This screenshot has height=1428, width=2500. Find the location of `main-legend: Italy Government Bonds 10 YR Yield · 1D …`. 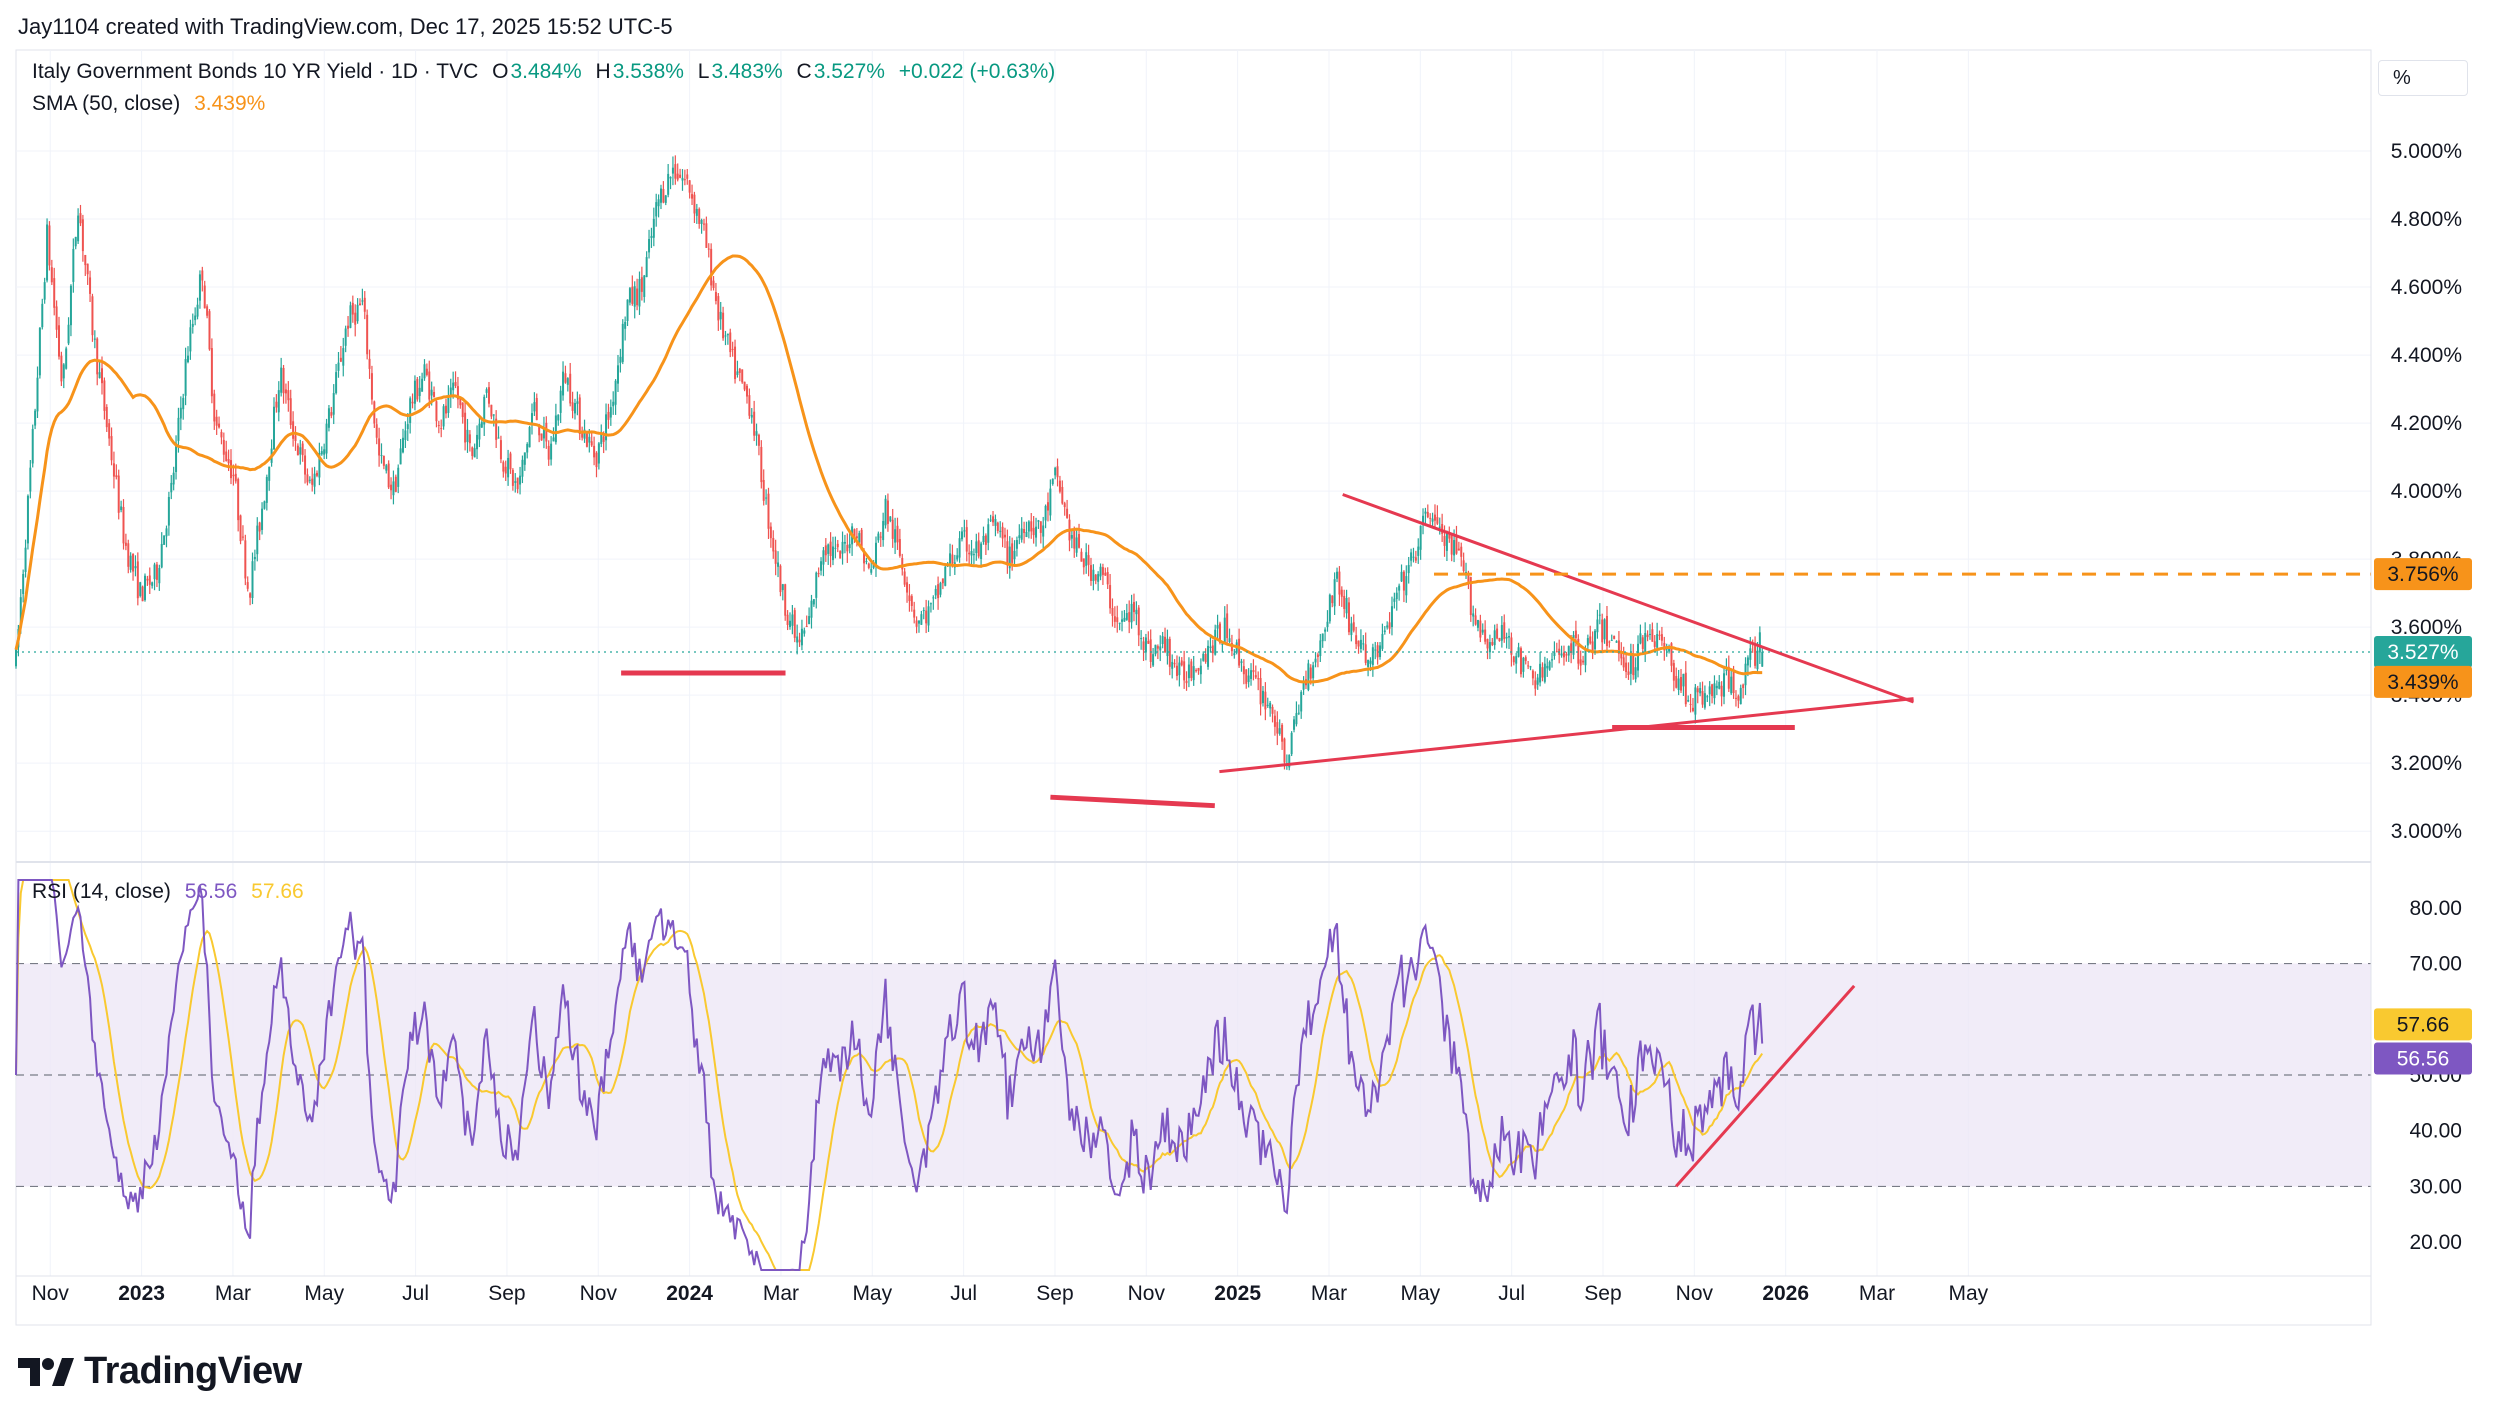

main-legend: Italy Government Bonds 10 YR Yield · 1D … is located at coordinates (547, 72).